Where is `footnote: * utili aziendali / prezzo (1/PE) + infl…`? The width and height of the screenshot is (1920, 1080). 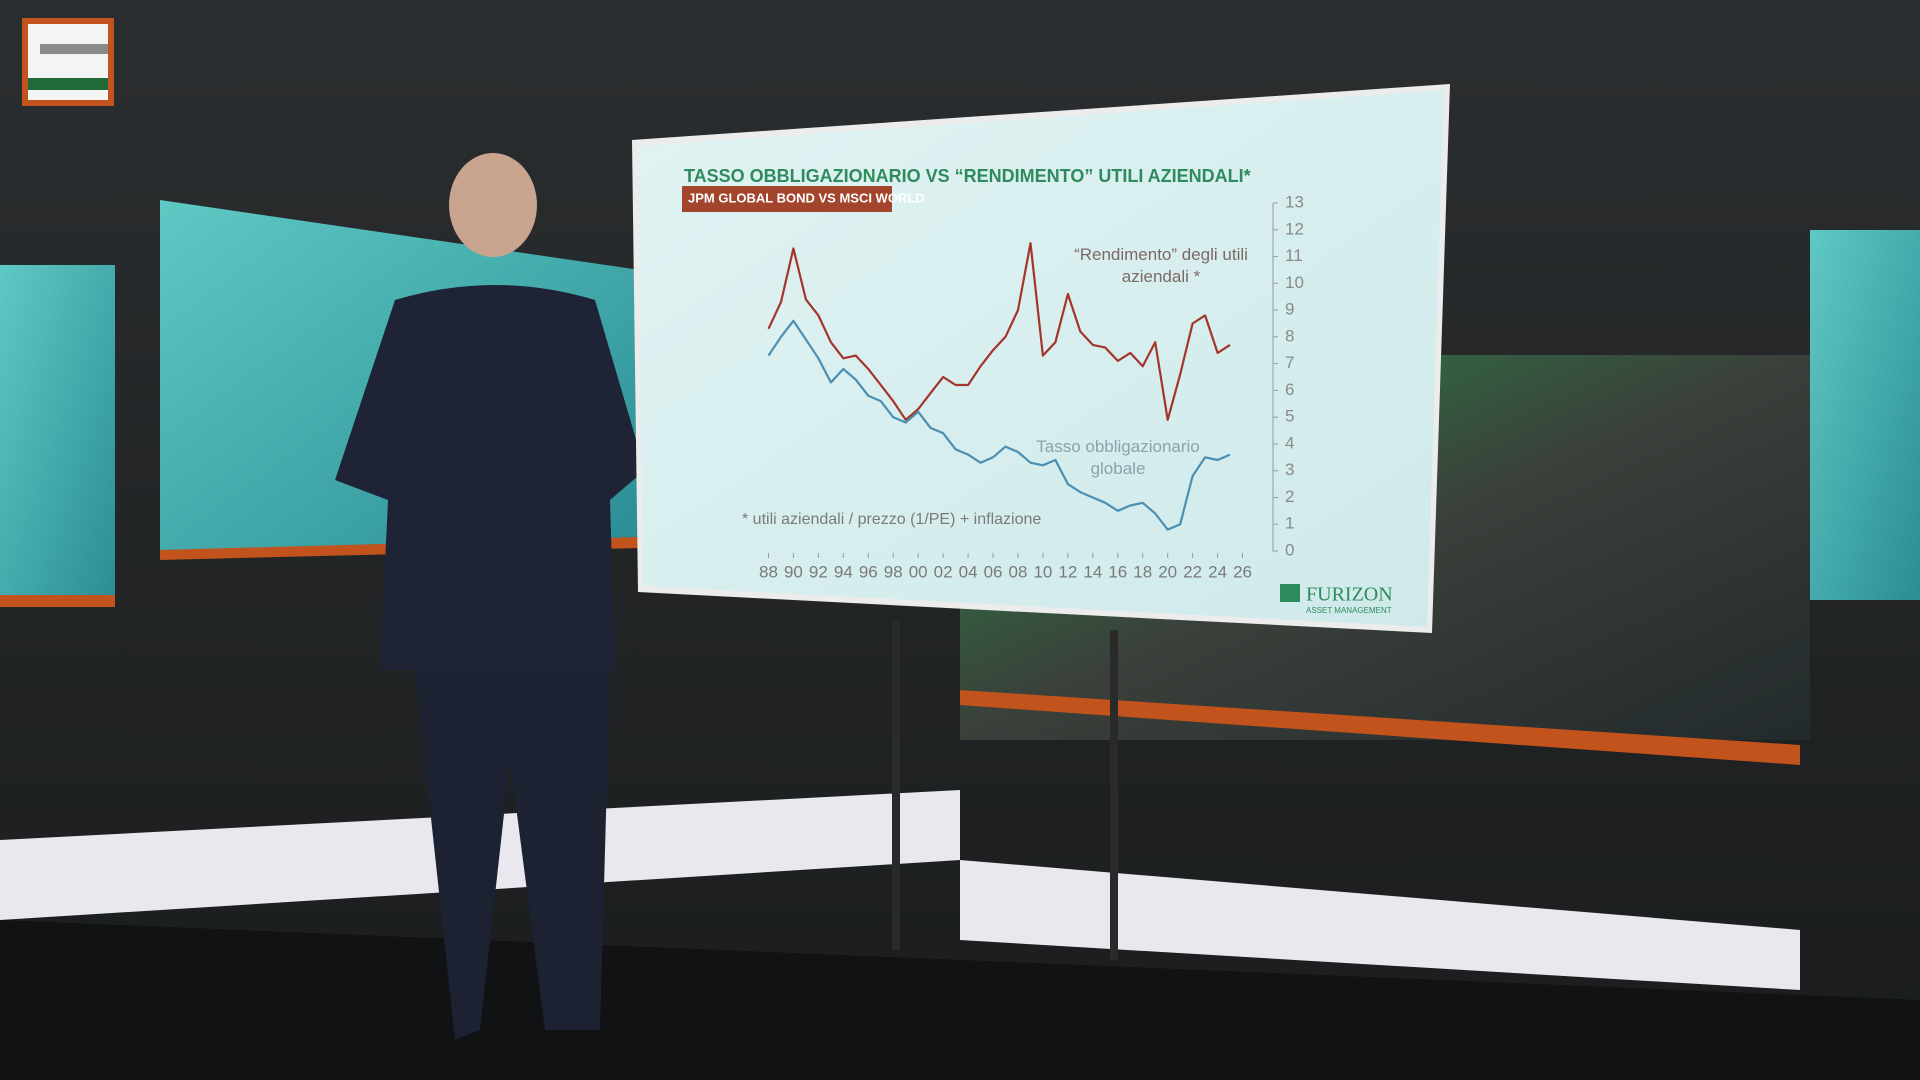 footnote: * utili aziendali / prezzo (1/PE) + infl… is located at coordinates (891, 519).